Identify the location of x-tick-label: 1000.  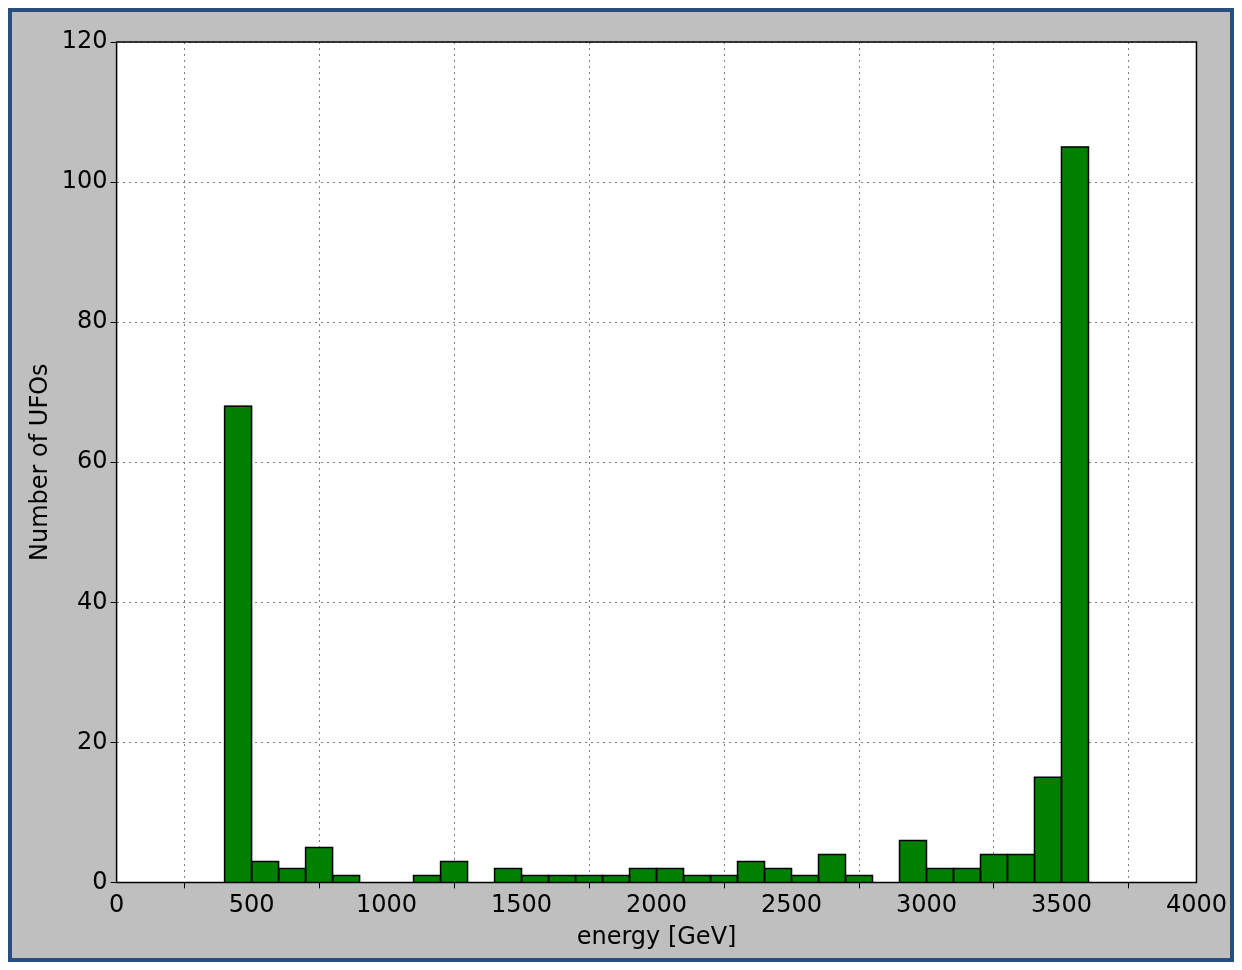
(387, 904).